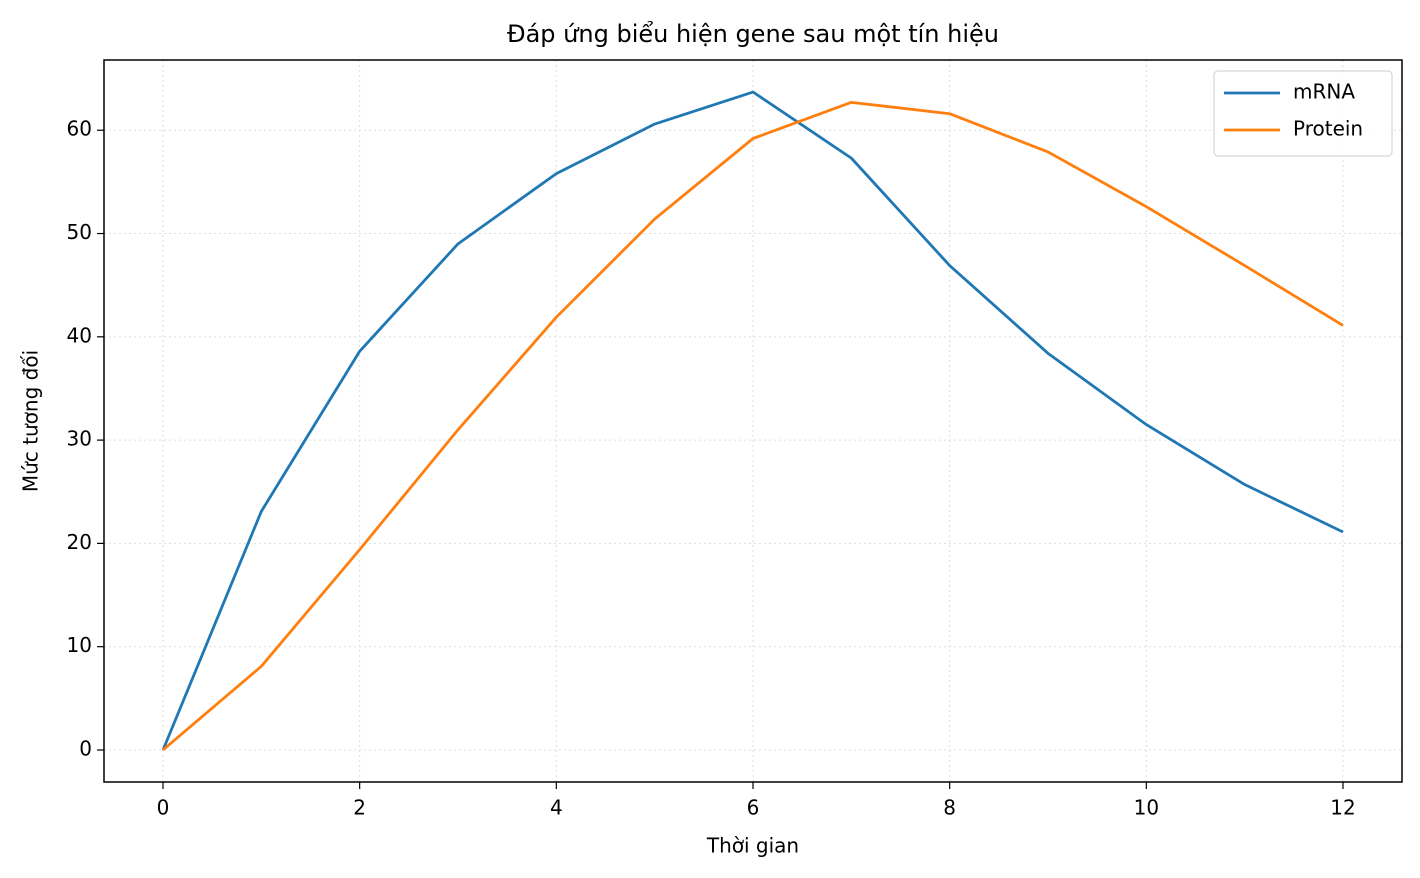 The height and width of the screenshot is (878, 1420). What do you see at coordinates (1328, 129) in the screenshot?
I see `legend-label: Protein` at bounding box center [1328, 129].